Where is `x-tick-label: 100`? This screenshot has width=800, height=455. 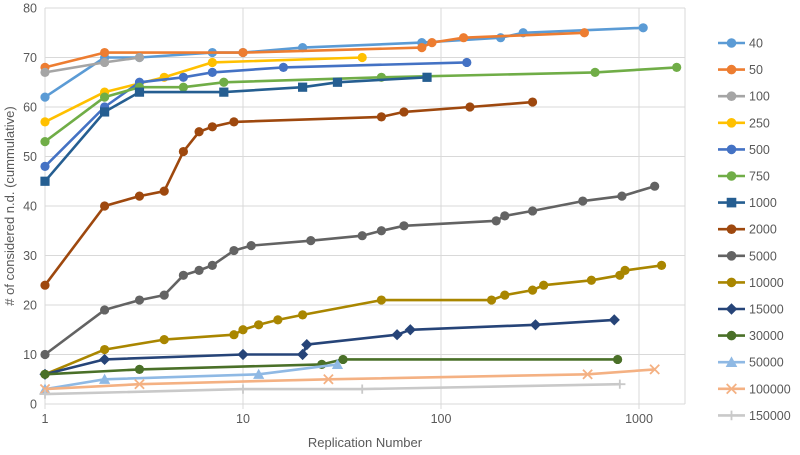 x-tick-label: 100 is located at coordinates (441, 419).